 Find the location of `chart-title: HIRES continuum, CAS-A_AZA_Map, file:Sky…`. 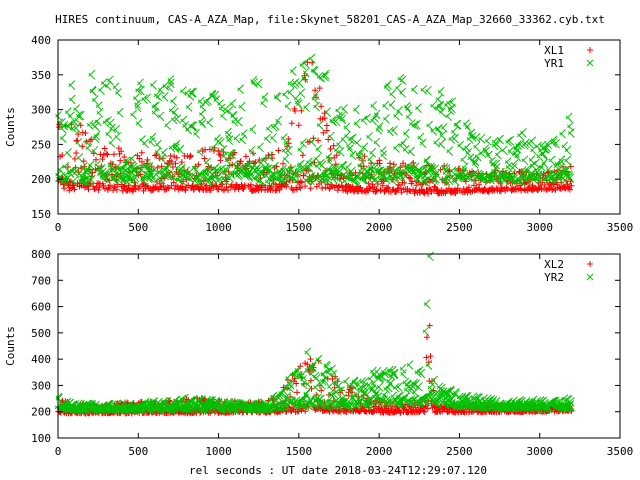

chart-title: HIRES continuum, CAS-A_AZA_Map, file:Sky… is located at coordinates (330, 19).